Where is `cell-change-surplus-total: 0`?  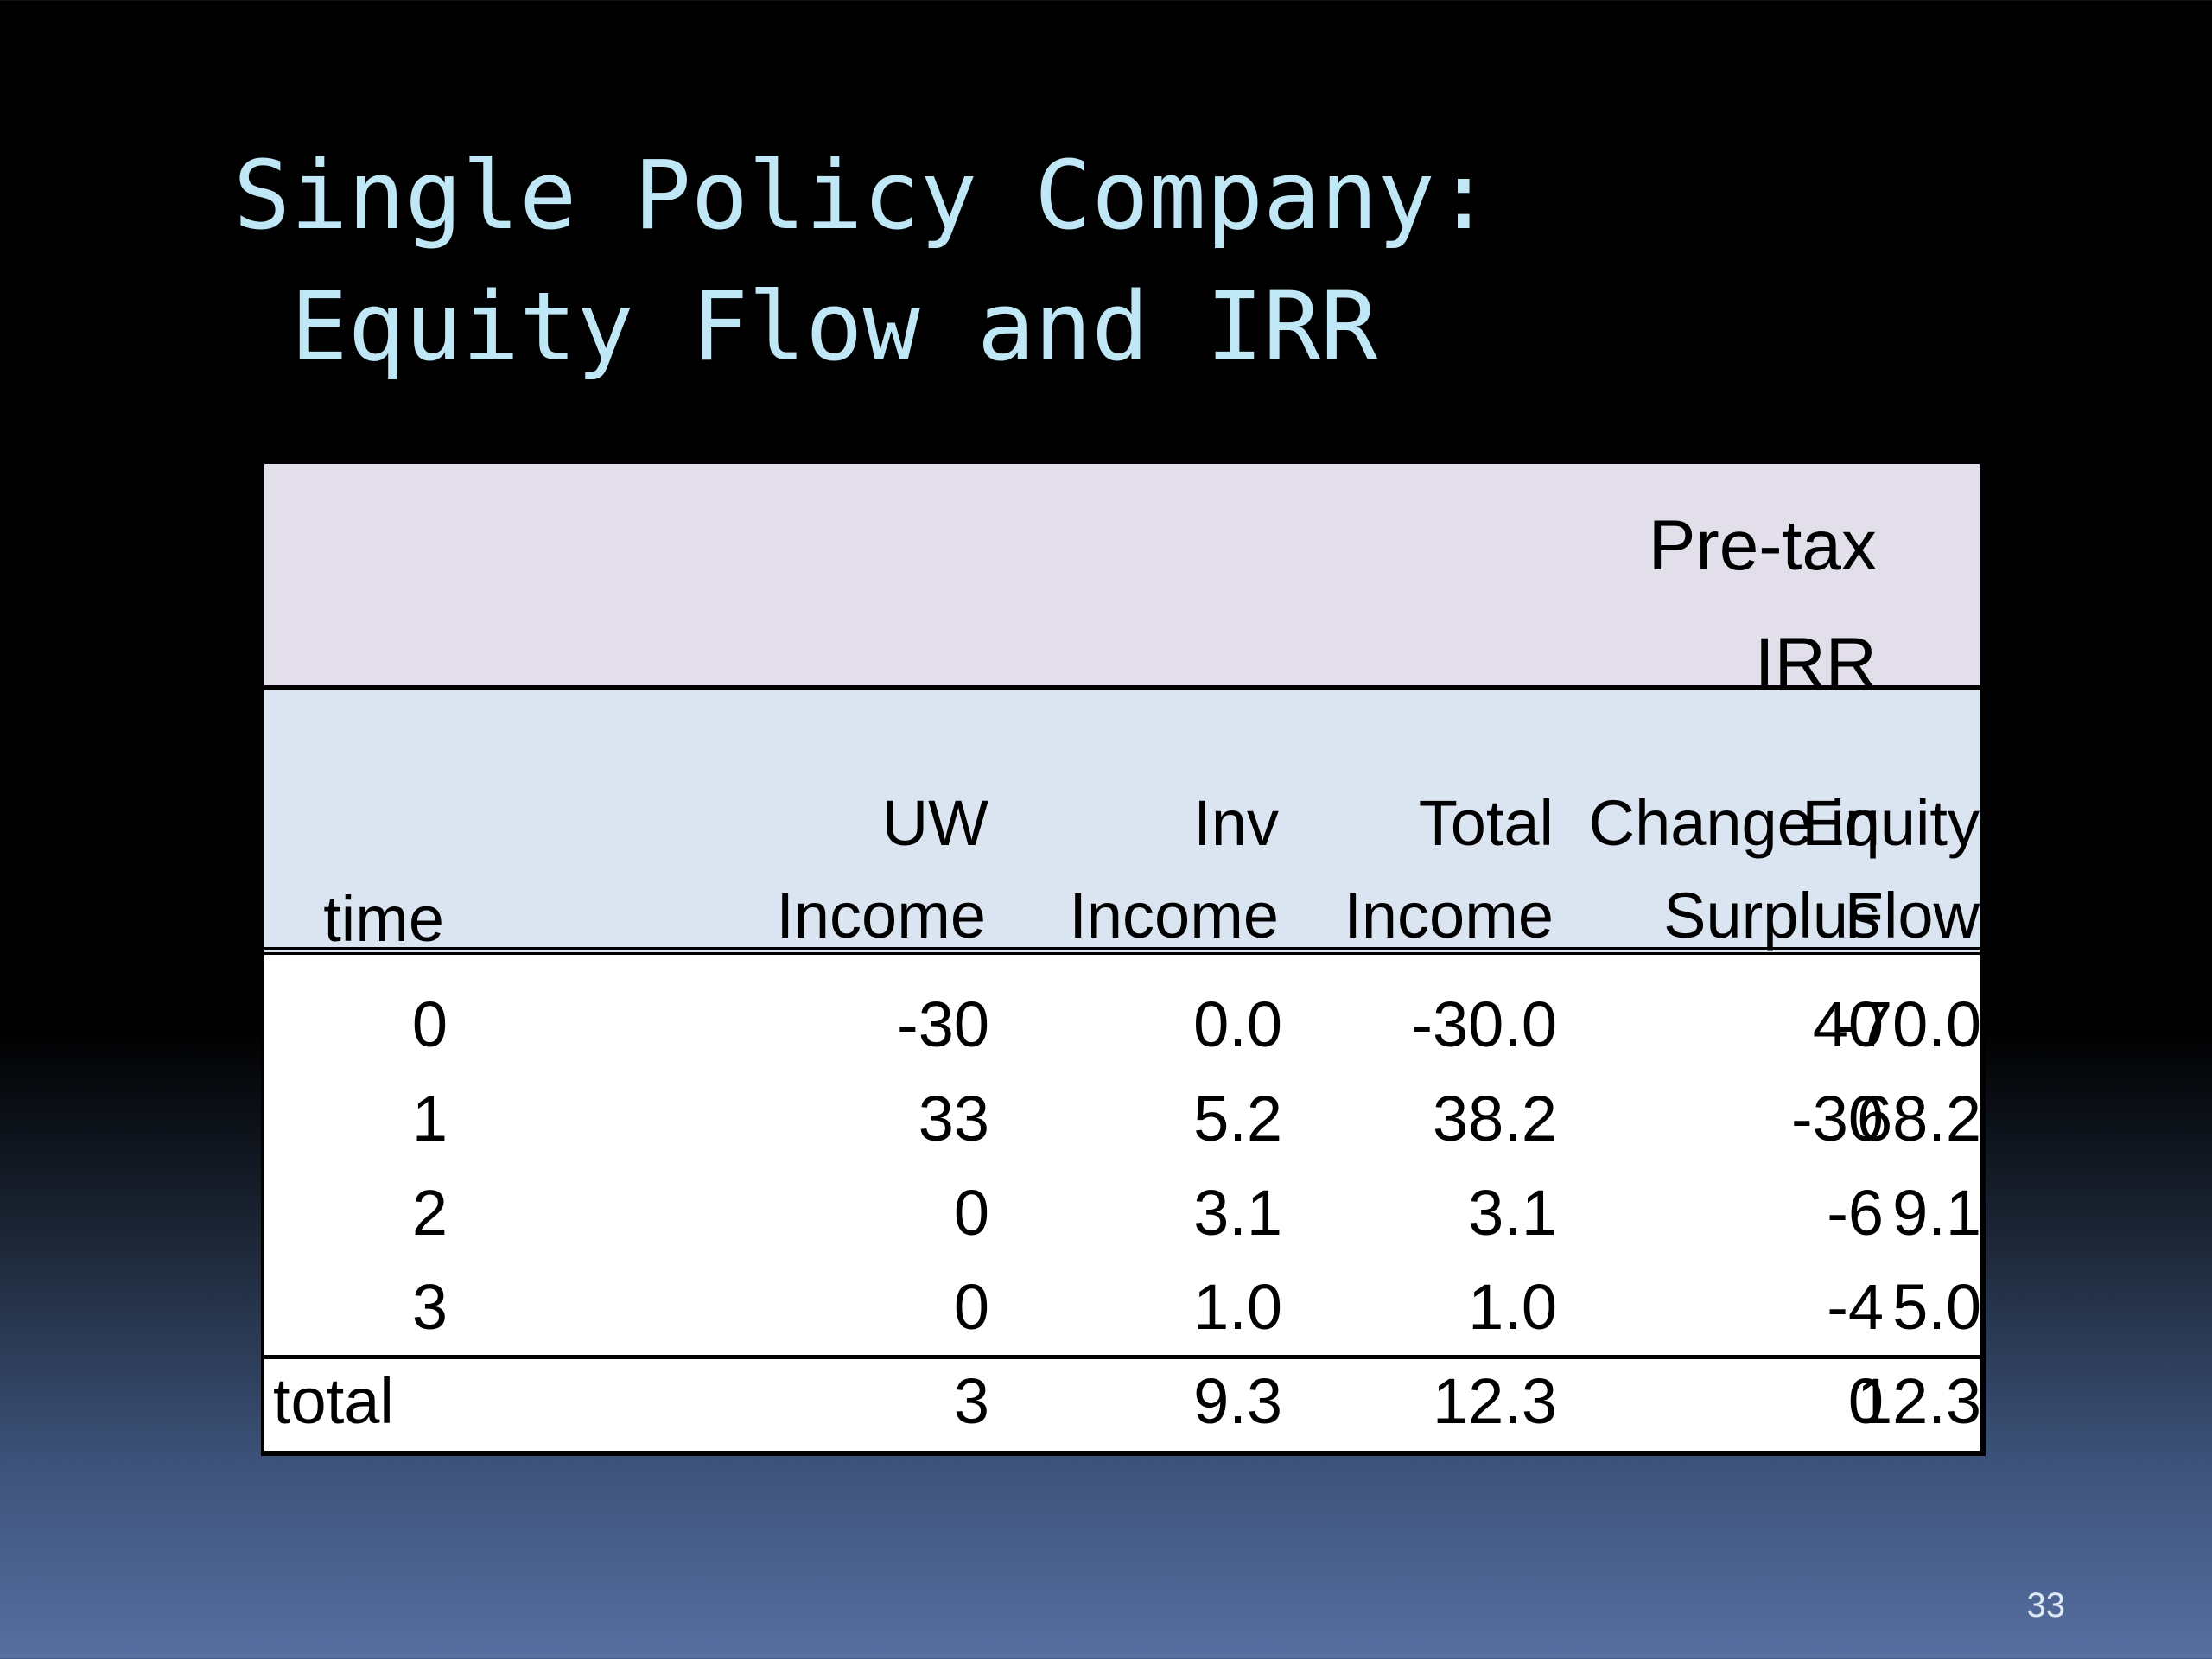
cell-change-surplus-total: 0 is located at coordinates (1865, 1401).